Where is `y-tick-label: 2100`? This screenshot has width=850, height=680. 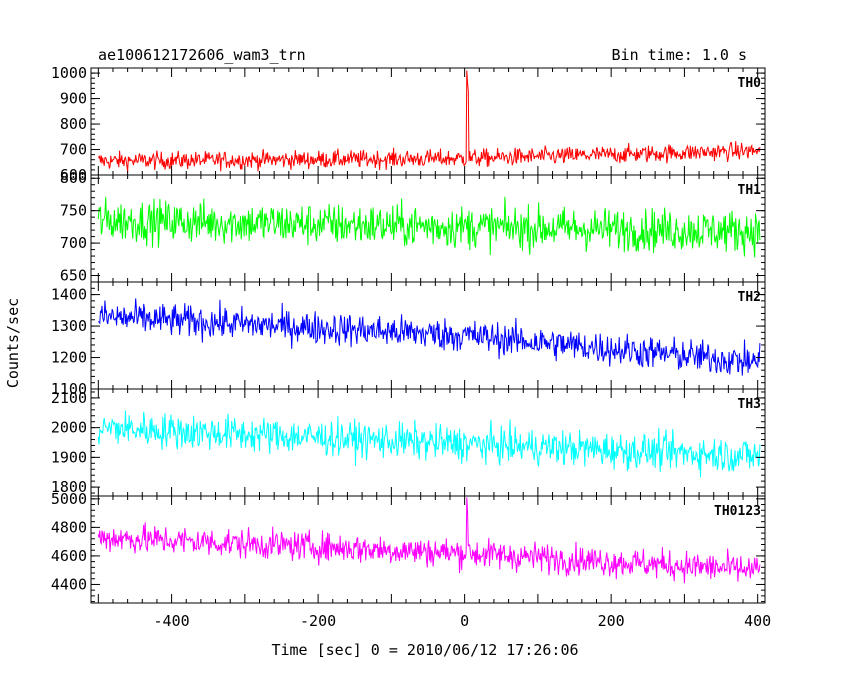 y-tick-label: 2100 is located at coordinates (69, 398).